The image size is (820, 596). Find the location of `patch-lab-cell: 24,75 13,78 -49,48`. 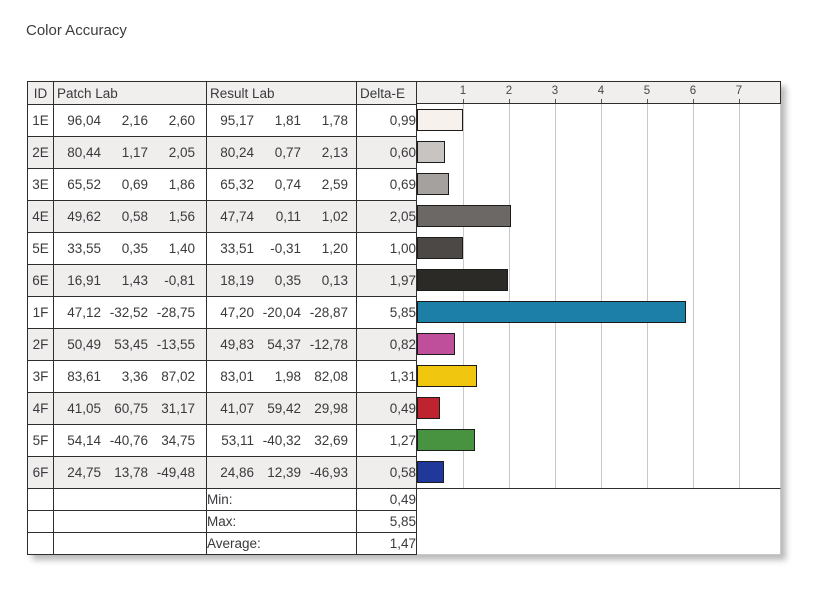

patch-lab-cell: 24,75 13,78 -49,48 is located at coordinates (130, 472).